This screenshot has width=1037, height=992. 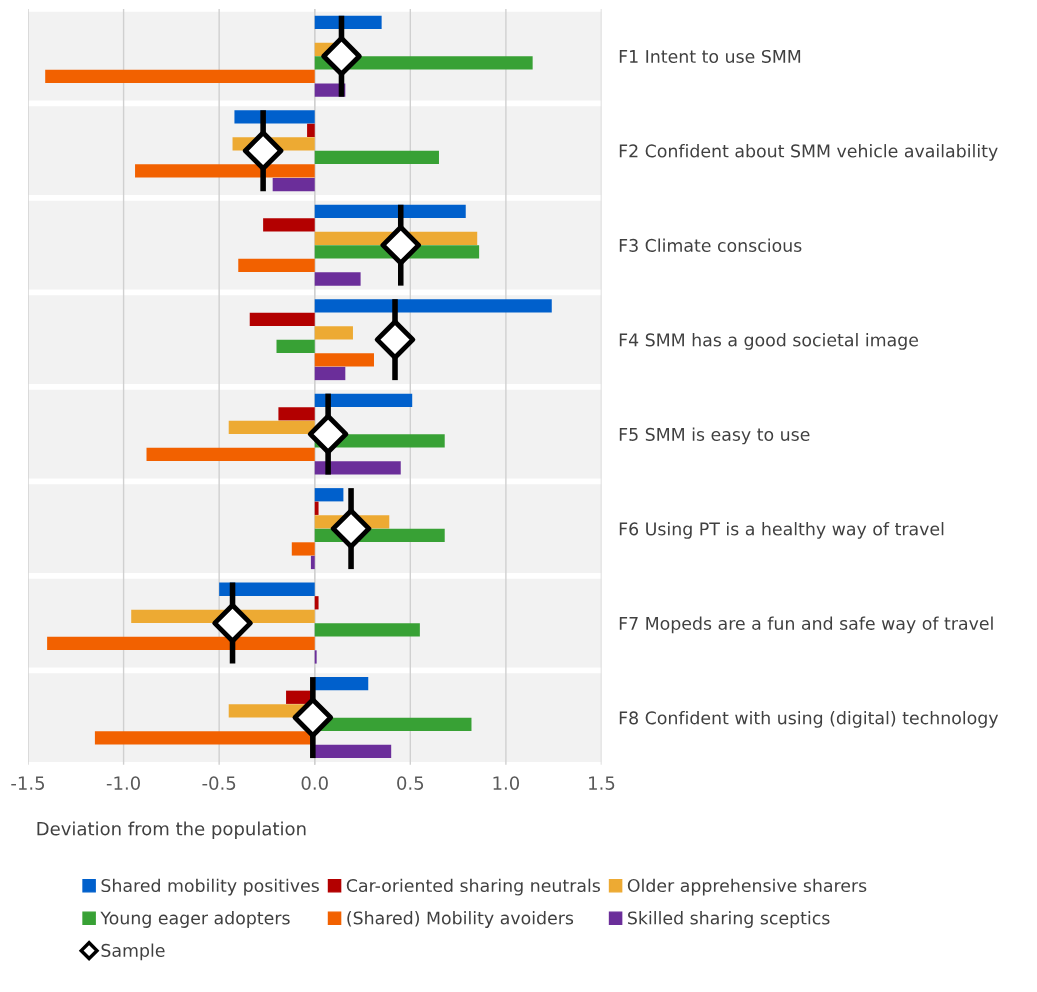 What do you see at coordinates (710, 56) in the screenshot?
I see `y-tick-label: F1 Intent to use SMM` at bounding box center [710, 56].